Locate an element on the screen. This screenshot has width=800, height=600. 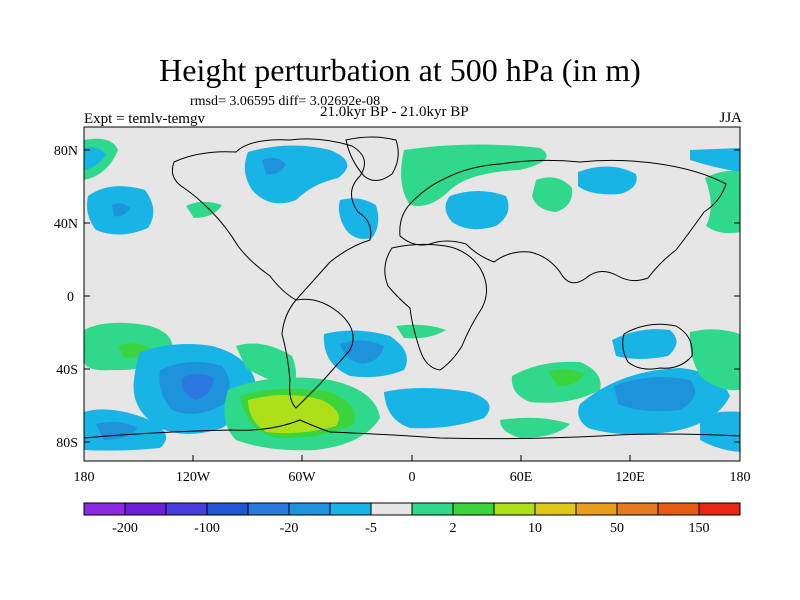
lat-label: 40S is located at coordinates (67, 370).